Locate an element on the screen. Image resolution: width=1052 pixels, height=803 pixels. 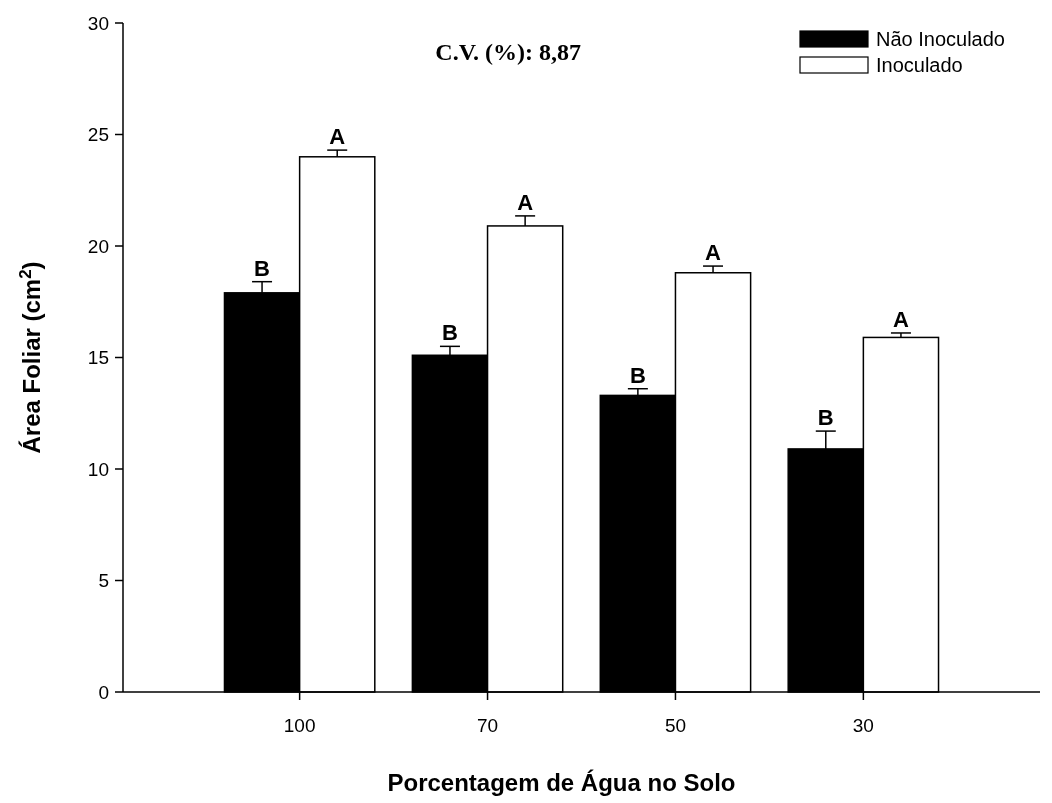
y-tick-label: 5 is located at coordinates (103, 581).